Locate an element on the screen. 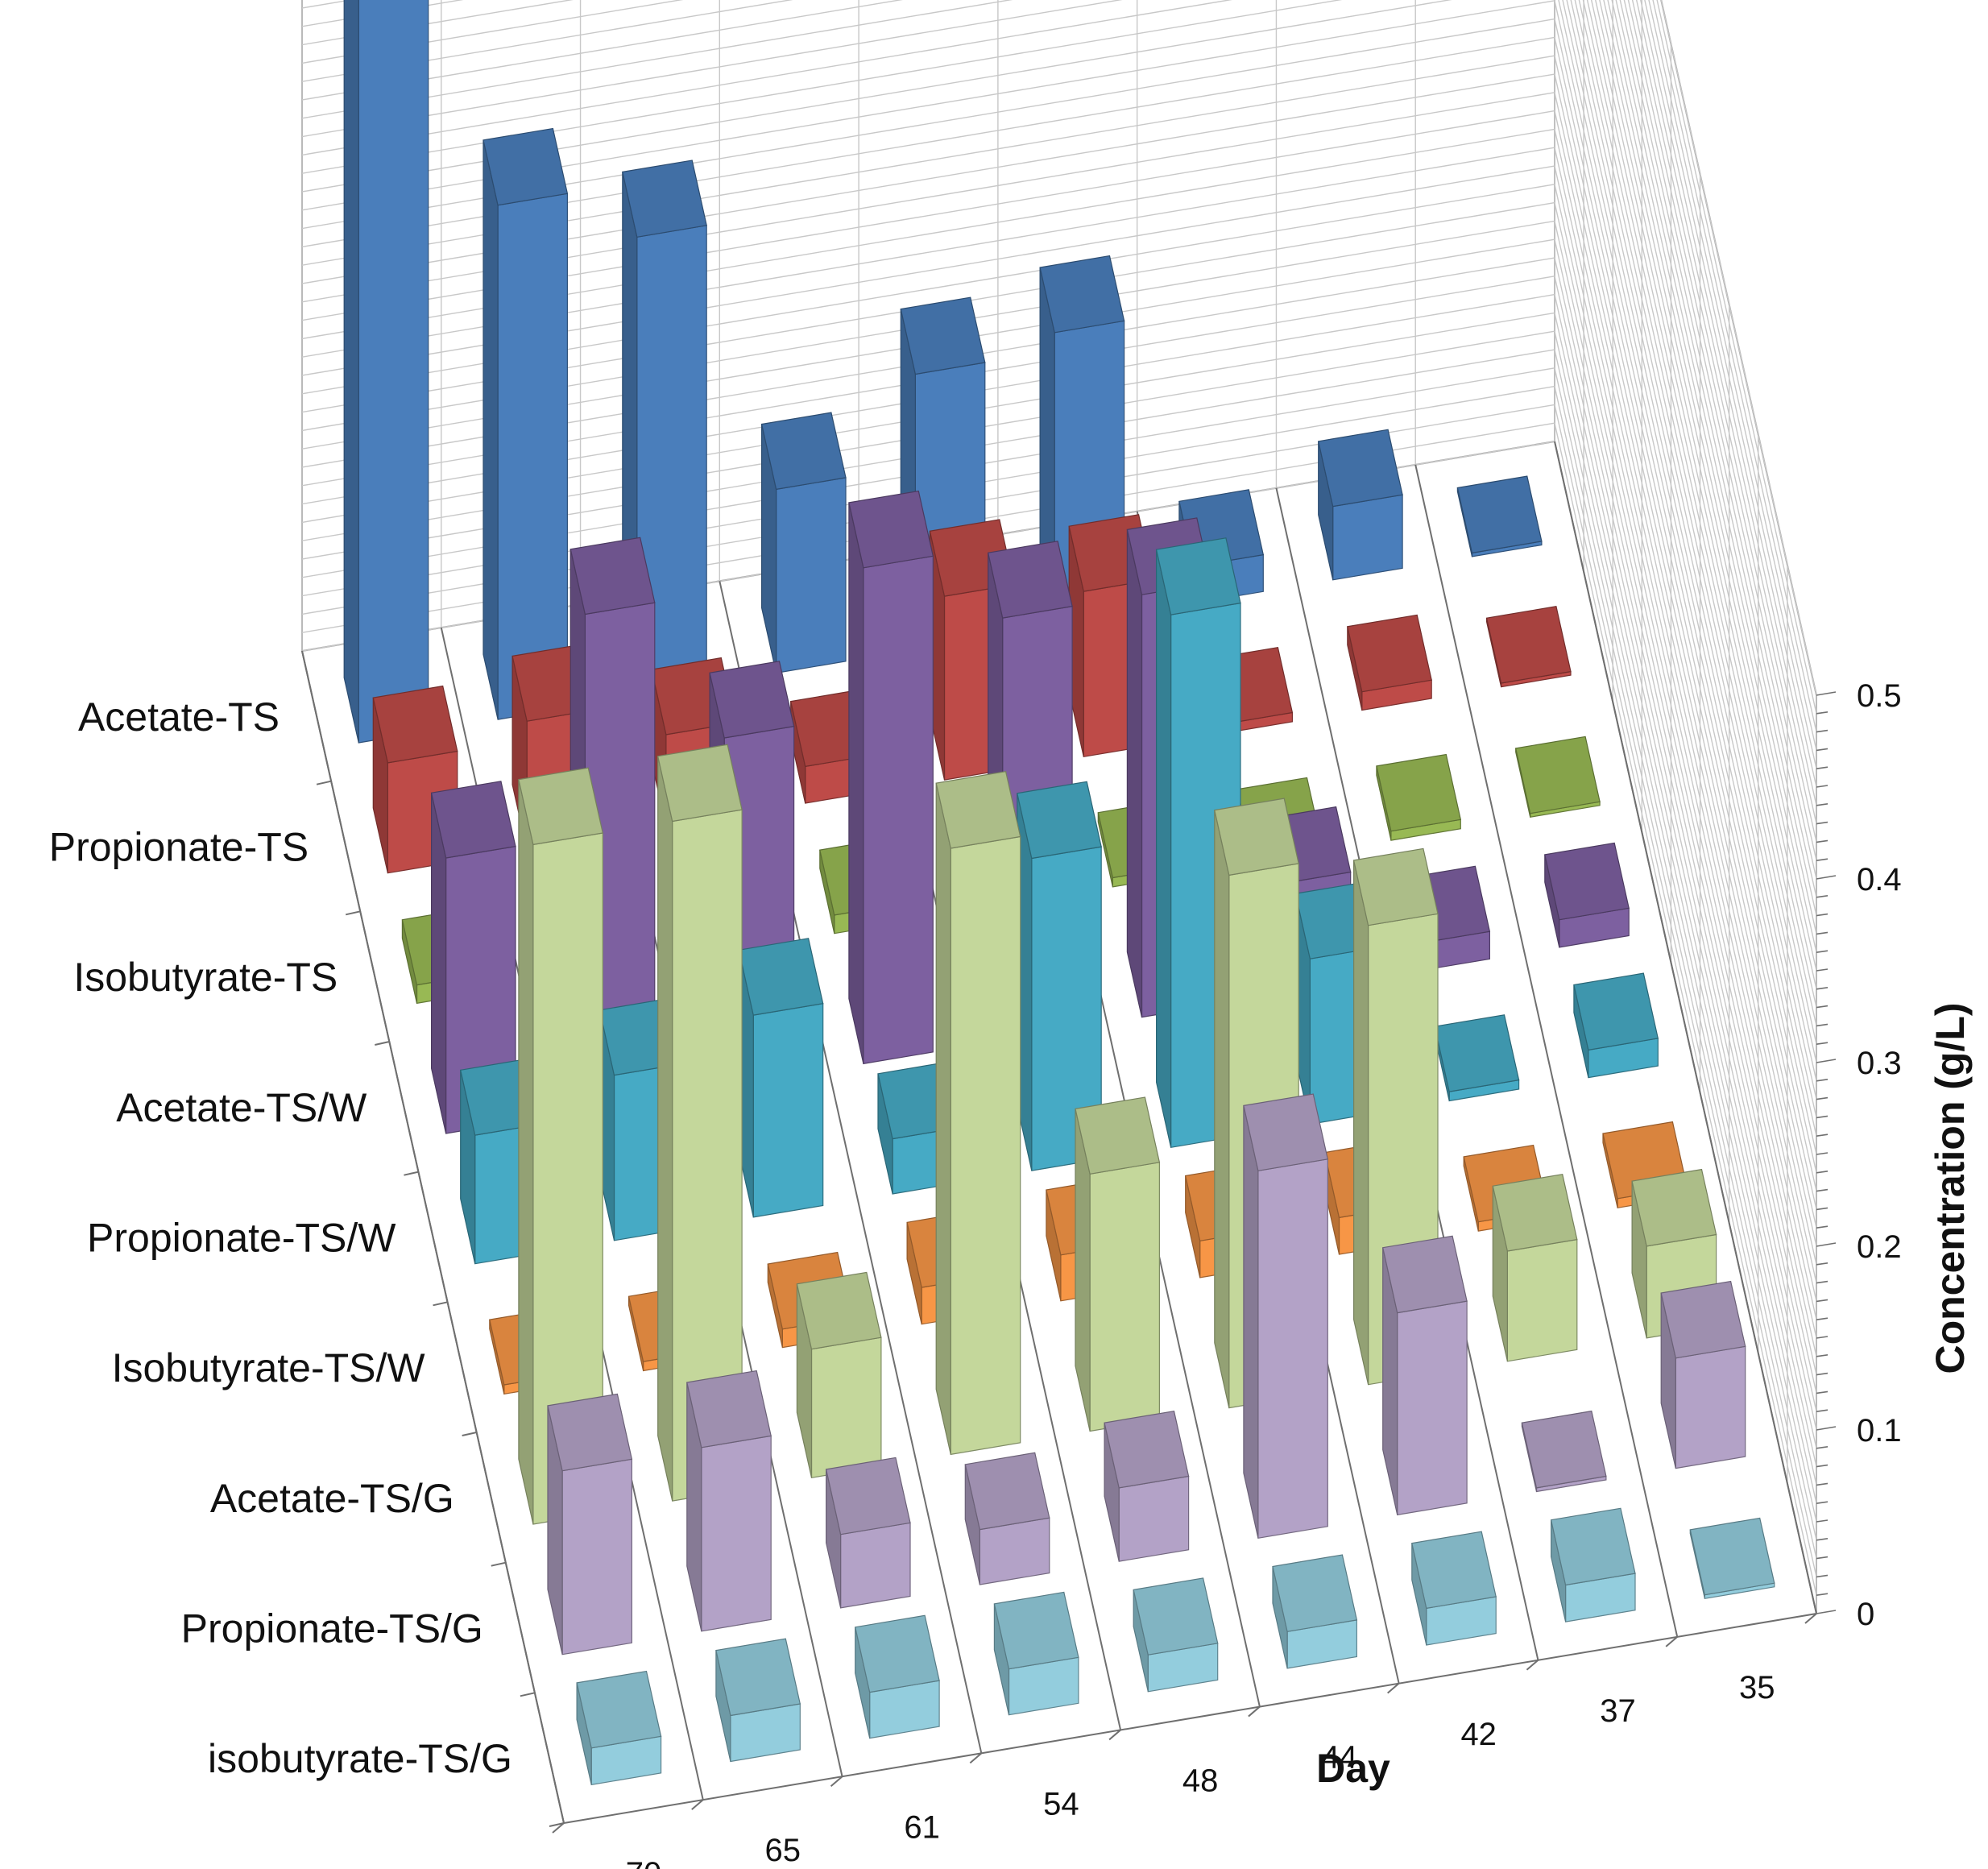 The height and width of the screenshot is (1869, 1988). series-label: Propionate-TS is located at coordinates (179, 847).